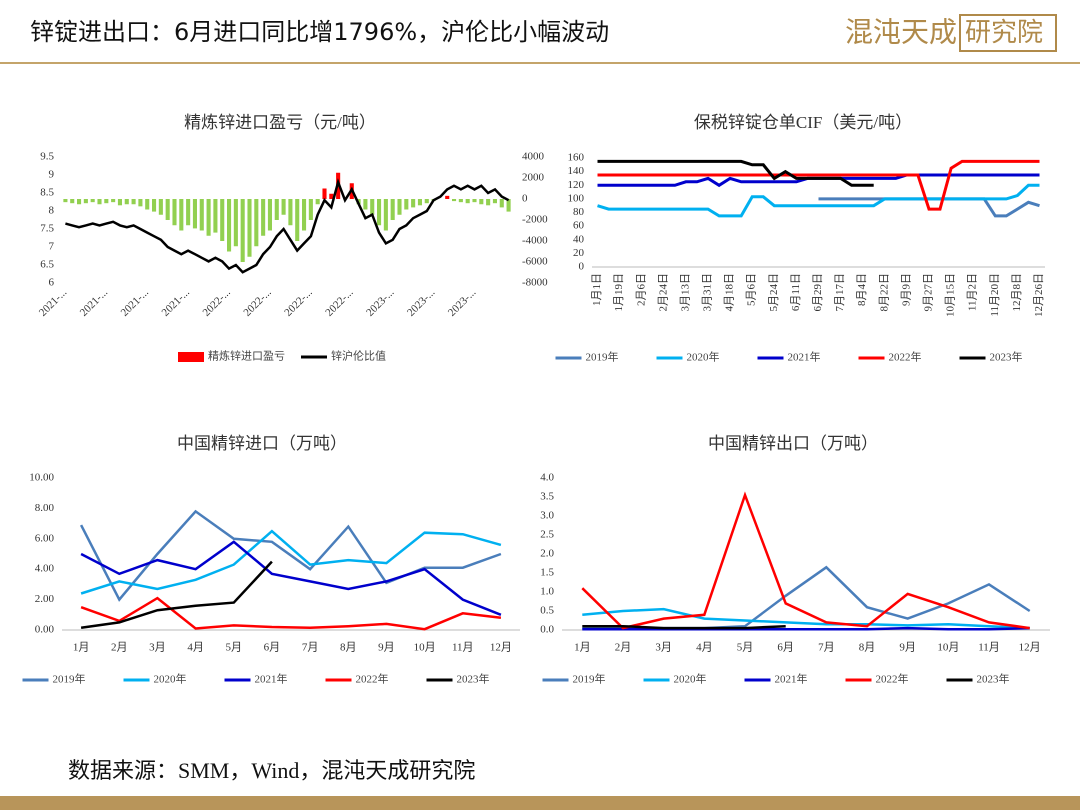  I want to click on x-tick-label: 1月, so click(582, 648).